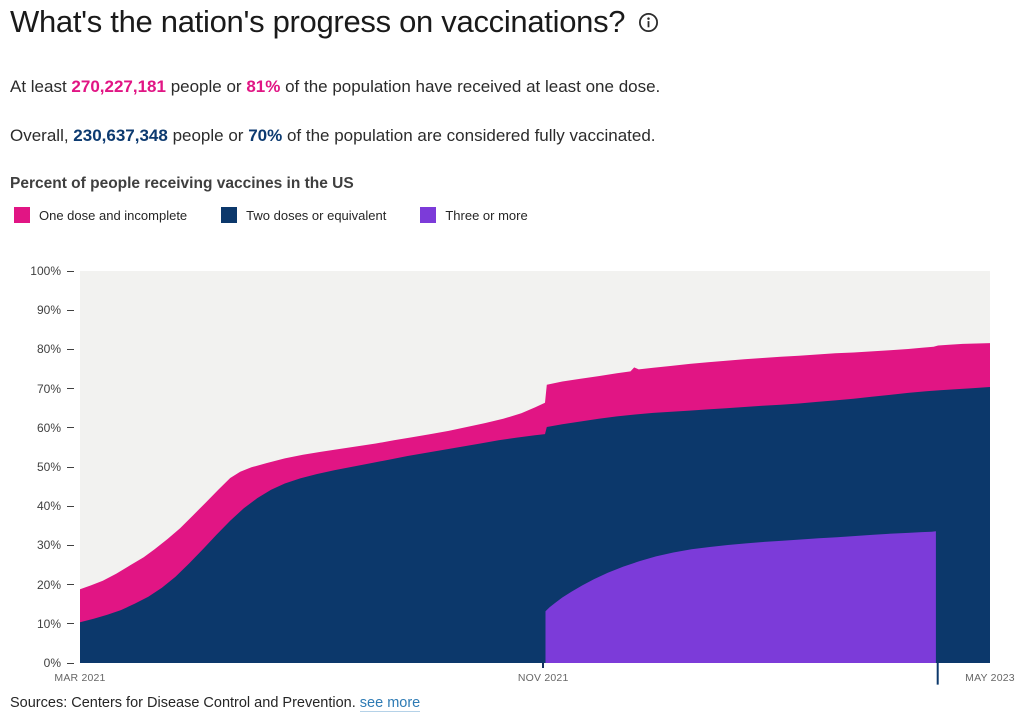 The image size is (1024, 716). I want to click on y-axis-tick: 70%, so click(55, 389).